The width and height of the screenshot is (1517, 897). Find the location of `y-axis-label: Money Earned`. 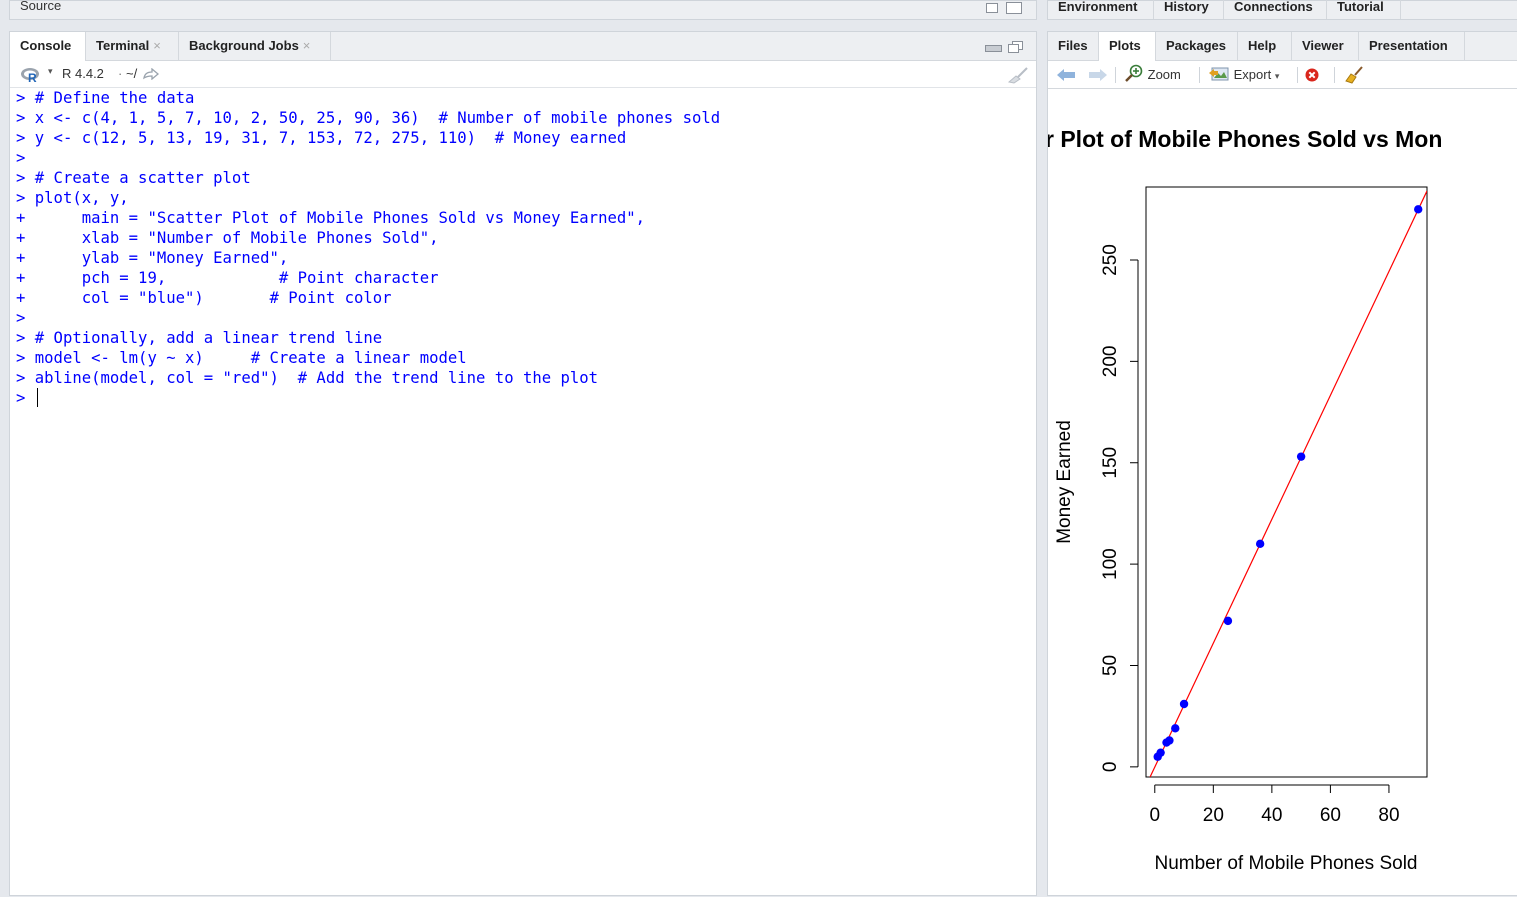

y-axis-label: Money Earned is located at coordinates (1064, 482).